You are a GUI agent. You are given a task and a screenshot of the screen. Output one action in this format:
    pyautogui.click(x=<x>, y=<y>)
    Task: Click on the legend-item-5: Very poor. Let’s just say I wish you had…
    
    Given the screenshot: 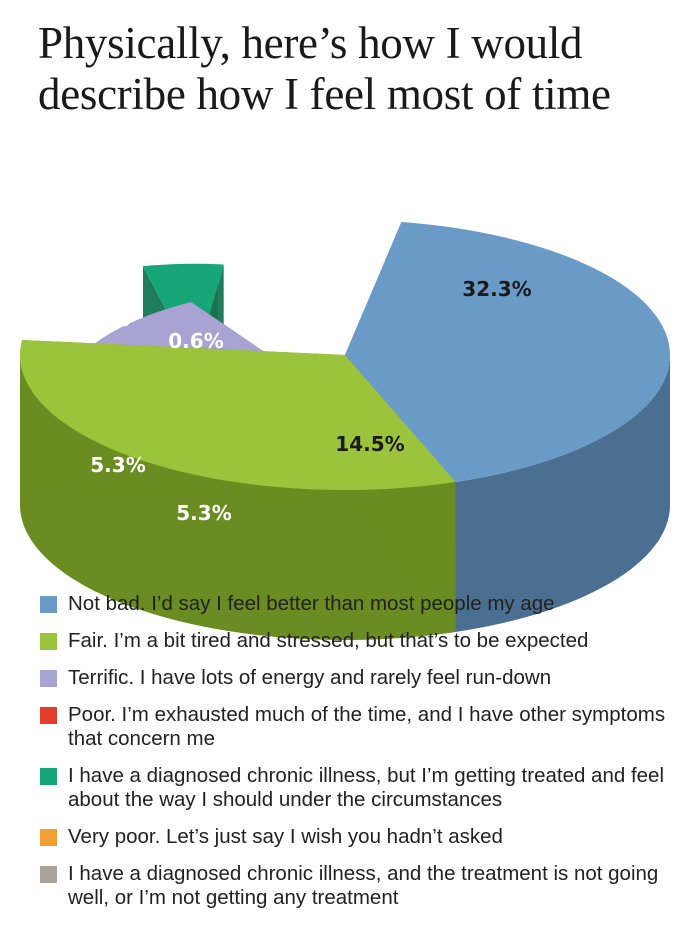 What is the action you would take?
    pyautogui.click(x=360, y=837)
    